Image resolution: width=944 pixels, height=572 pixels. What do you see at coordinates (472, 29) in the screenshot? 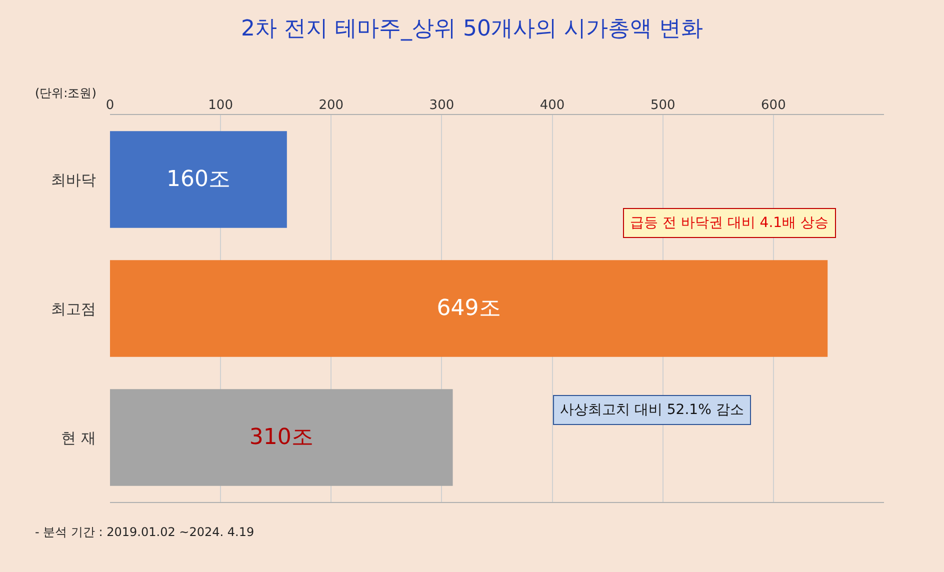
I see `chart-title: 2차 전지 테마주_상위 50개사의 시가총액 변화` at bounding box center [472, 29].